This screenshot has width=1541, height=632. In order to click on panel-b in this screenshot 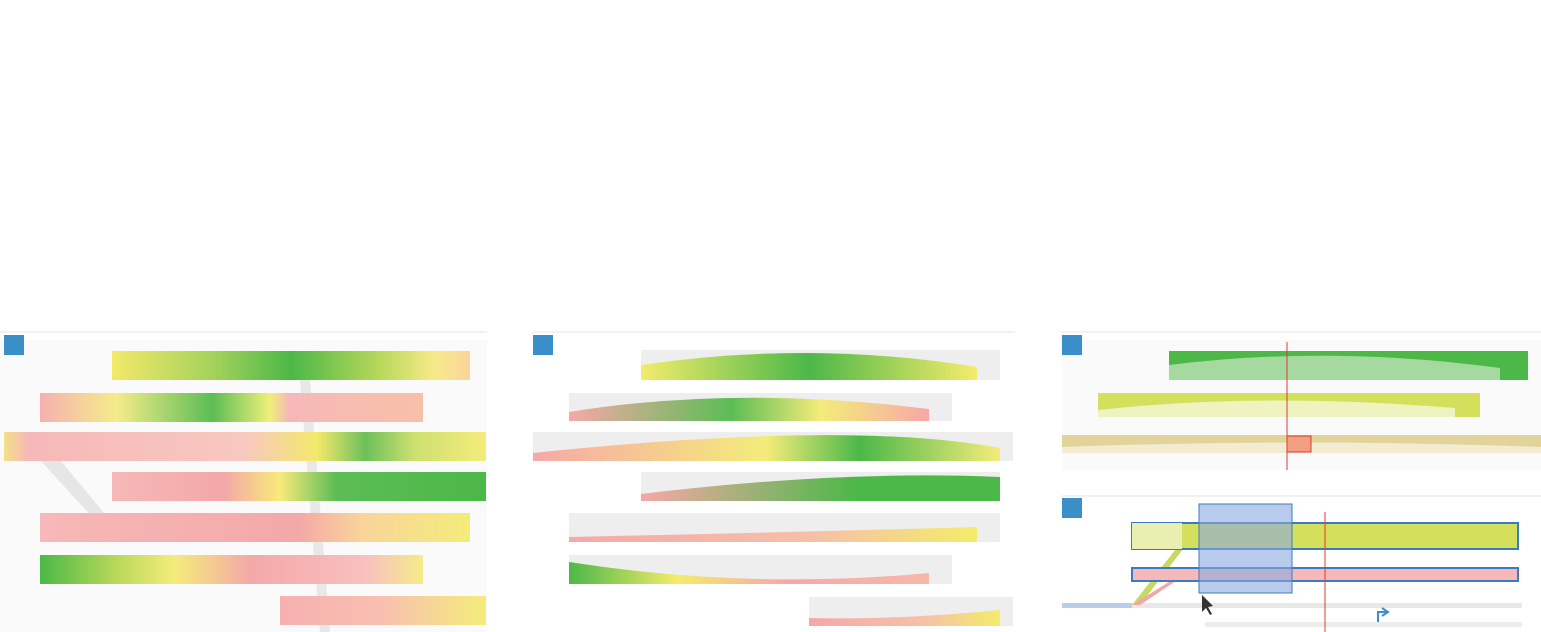, I will do `click(243, 483)`.